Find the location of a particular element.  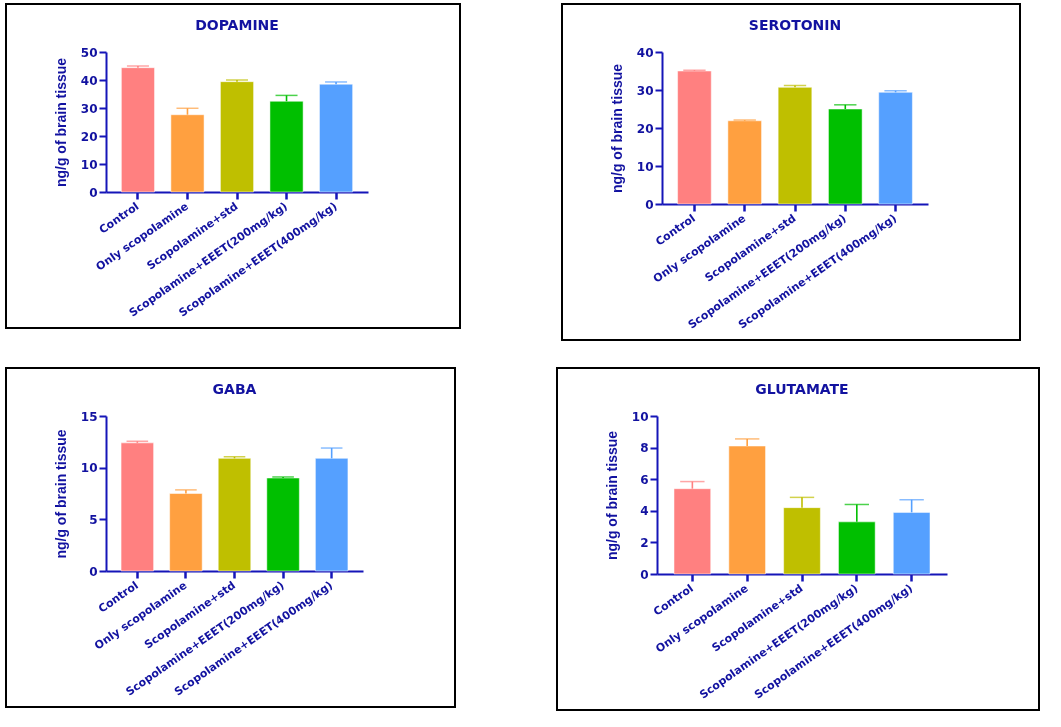

chart-title: SEROTONIN is located at coordinates (795, 25).